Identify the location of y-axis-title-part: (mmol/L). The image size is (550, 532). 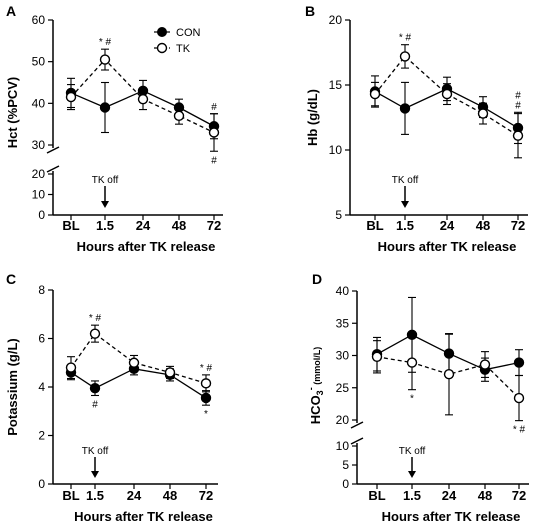
(317, 367).